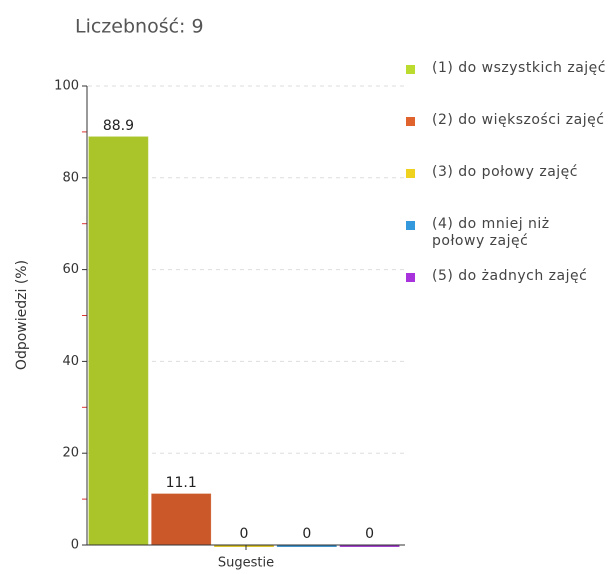 The width and height of the screenshot is (609, 574). What do you see at coordinates (246, 563) in the screenshot?
I see `x-tick-label: Sugestie` at bounding box center [246, 563].